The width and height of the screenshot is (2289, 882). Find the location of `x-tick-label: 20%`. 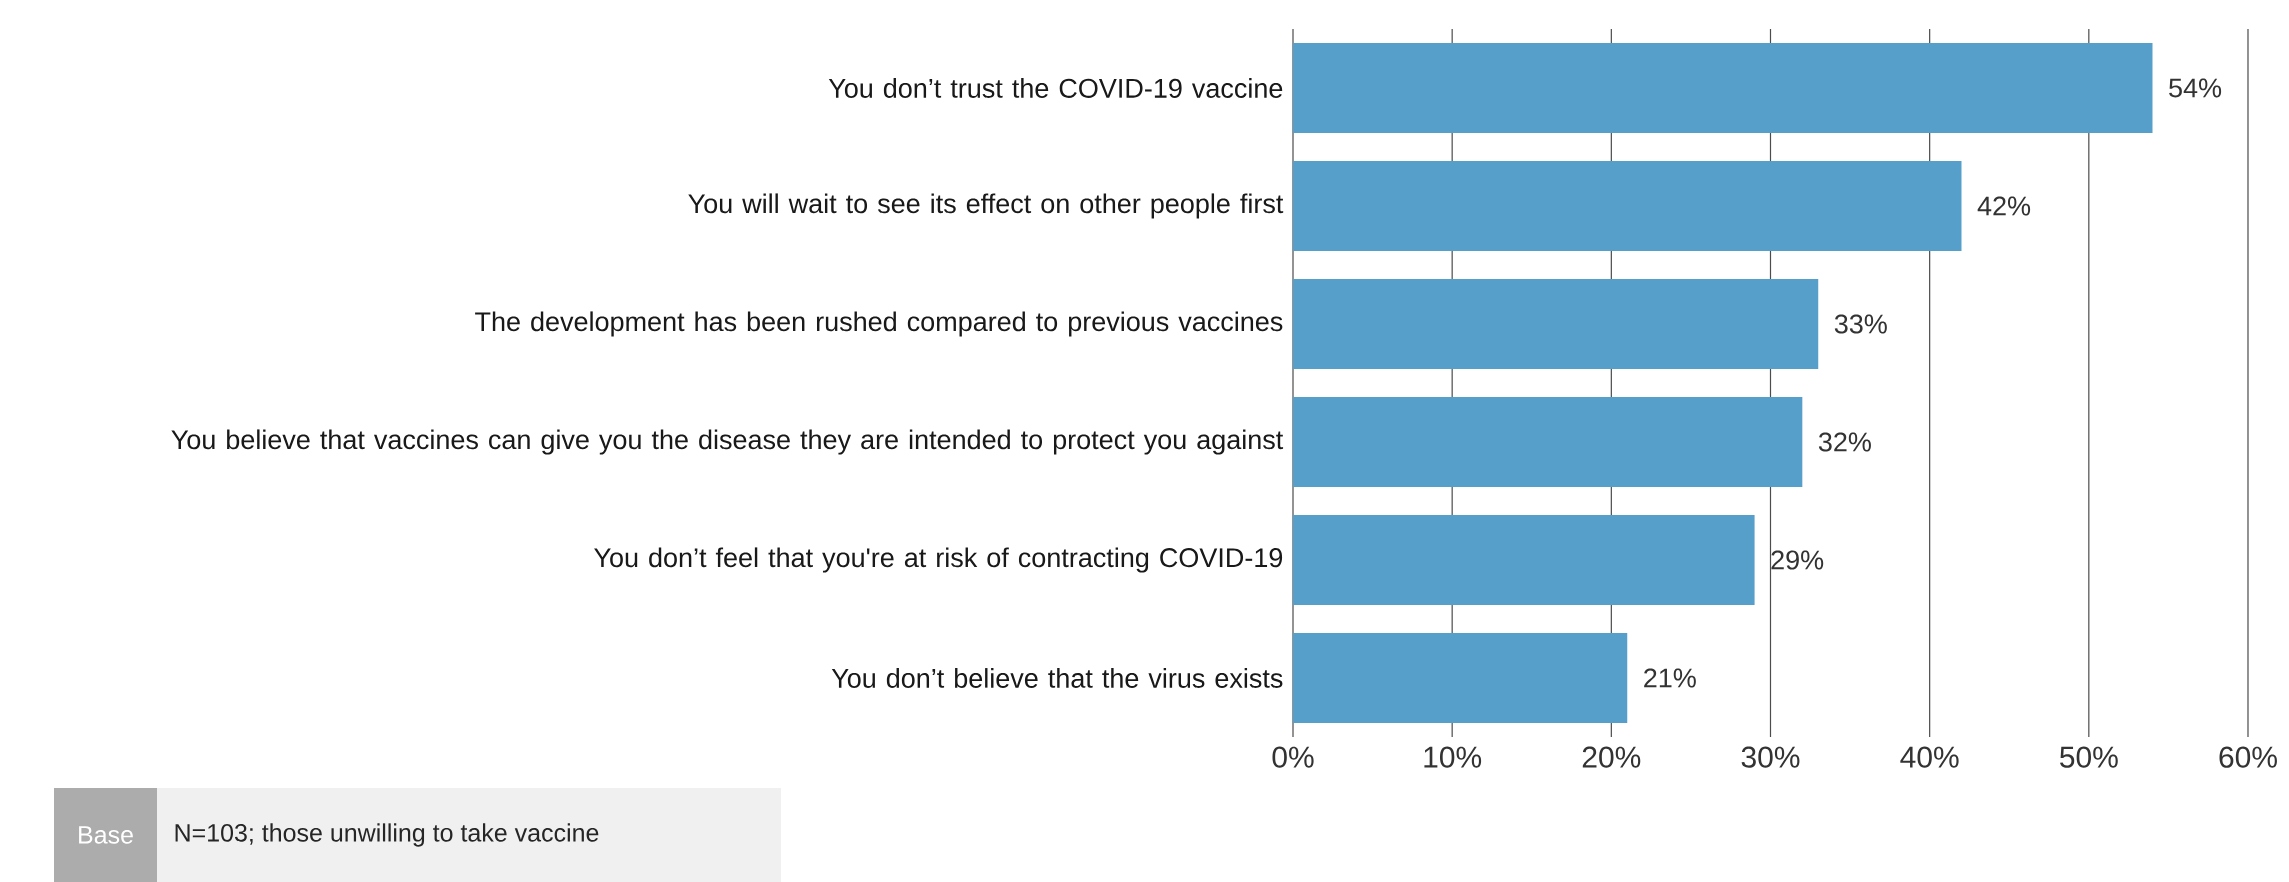

x-tick-label: 20% is located at coordinates (1611, 757).